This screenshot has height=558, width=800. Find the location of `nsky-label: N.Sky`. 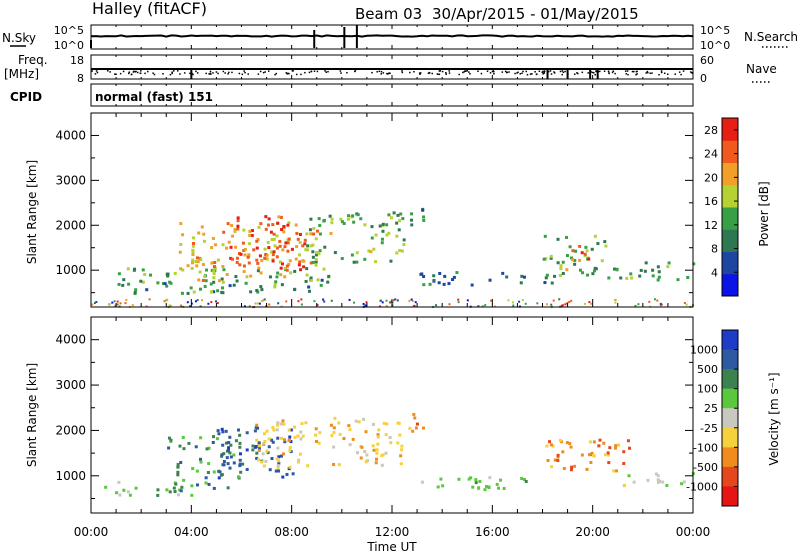

nsky-label: N.Sky is located at coordinates (19, 38).